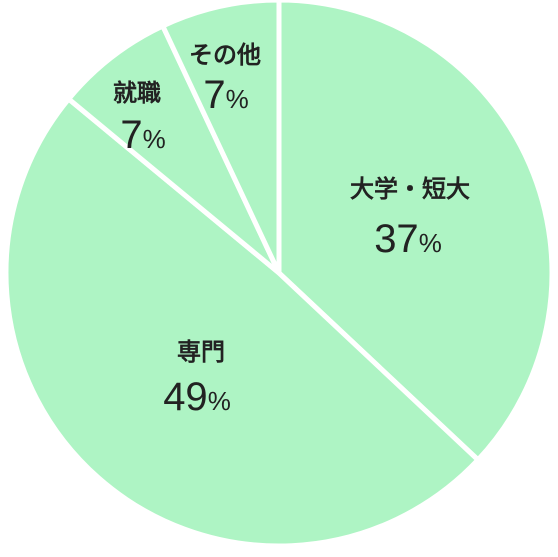  Describe the element at coordinates (225, 55) in the screenshot. I see `slice-label-3: その他` at that location.